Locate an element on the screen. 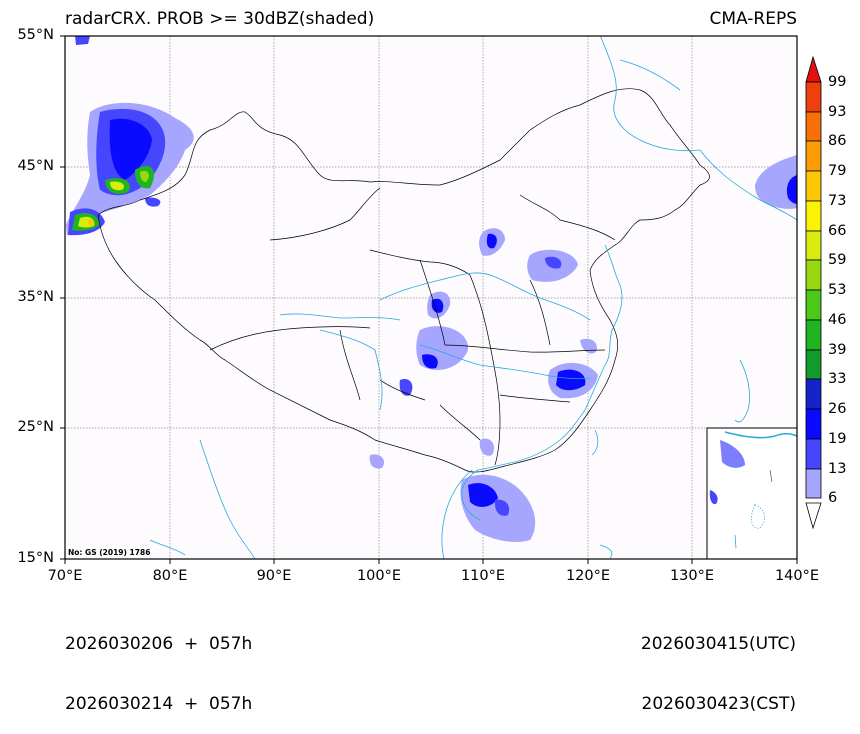  shading-northeast-ocean is located at coordinates (776, 182).